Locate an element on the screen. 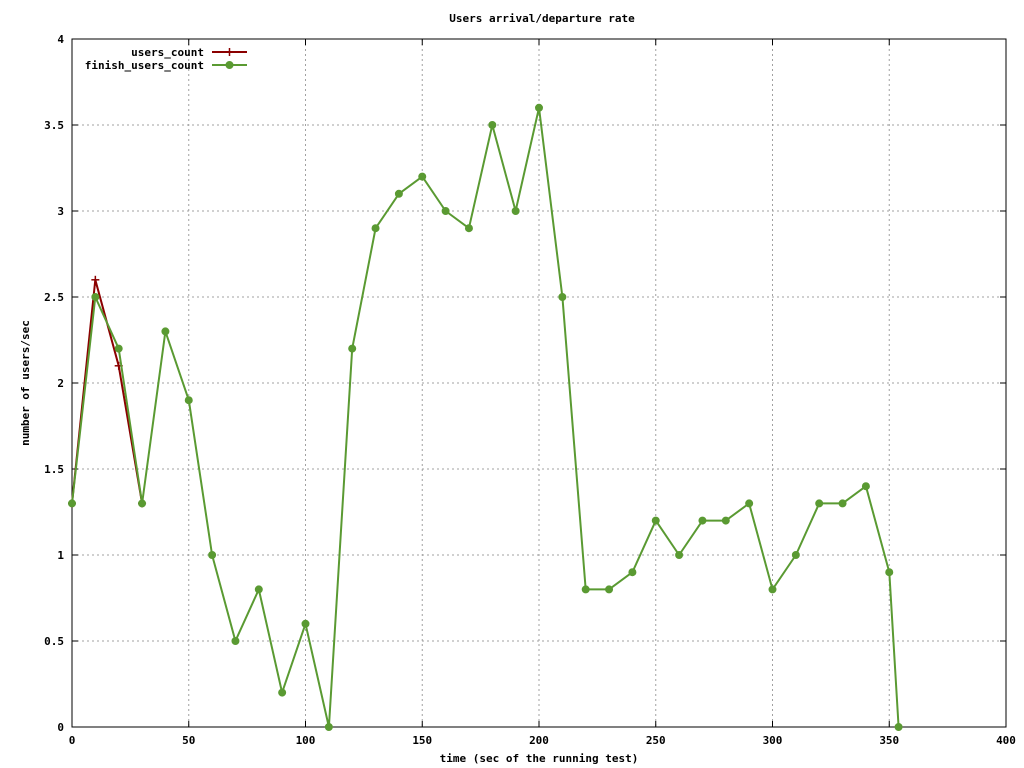 Image resolution: width=1024 pixels, height=768 pixels. series-line-users_count is located at coordinates (107, 391).